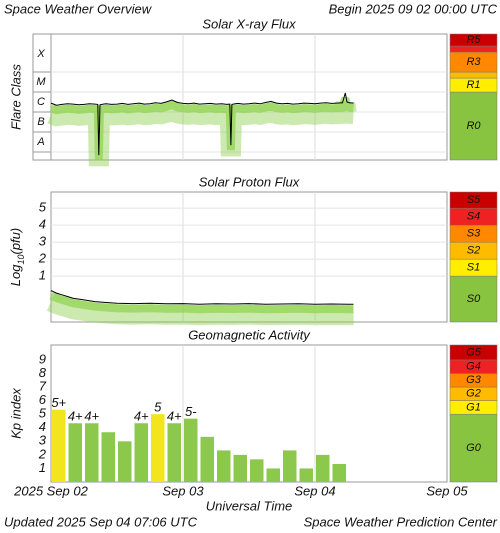 The width and height of the screenshot is (500, 533). What do you see at coordinates (249, 505) in the screenshot?
I see `x-axis-title: Universal Time` at bounding box center [249, 505].